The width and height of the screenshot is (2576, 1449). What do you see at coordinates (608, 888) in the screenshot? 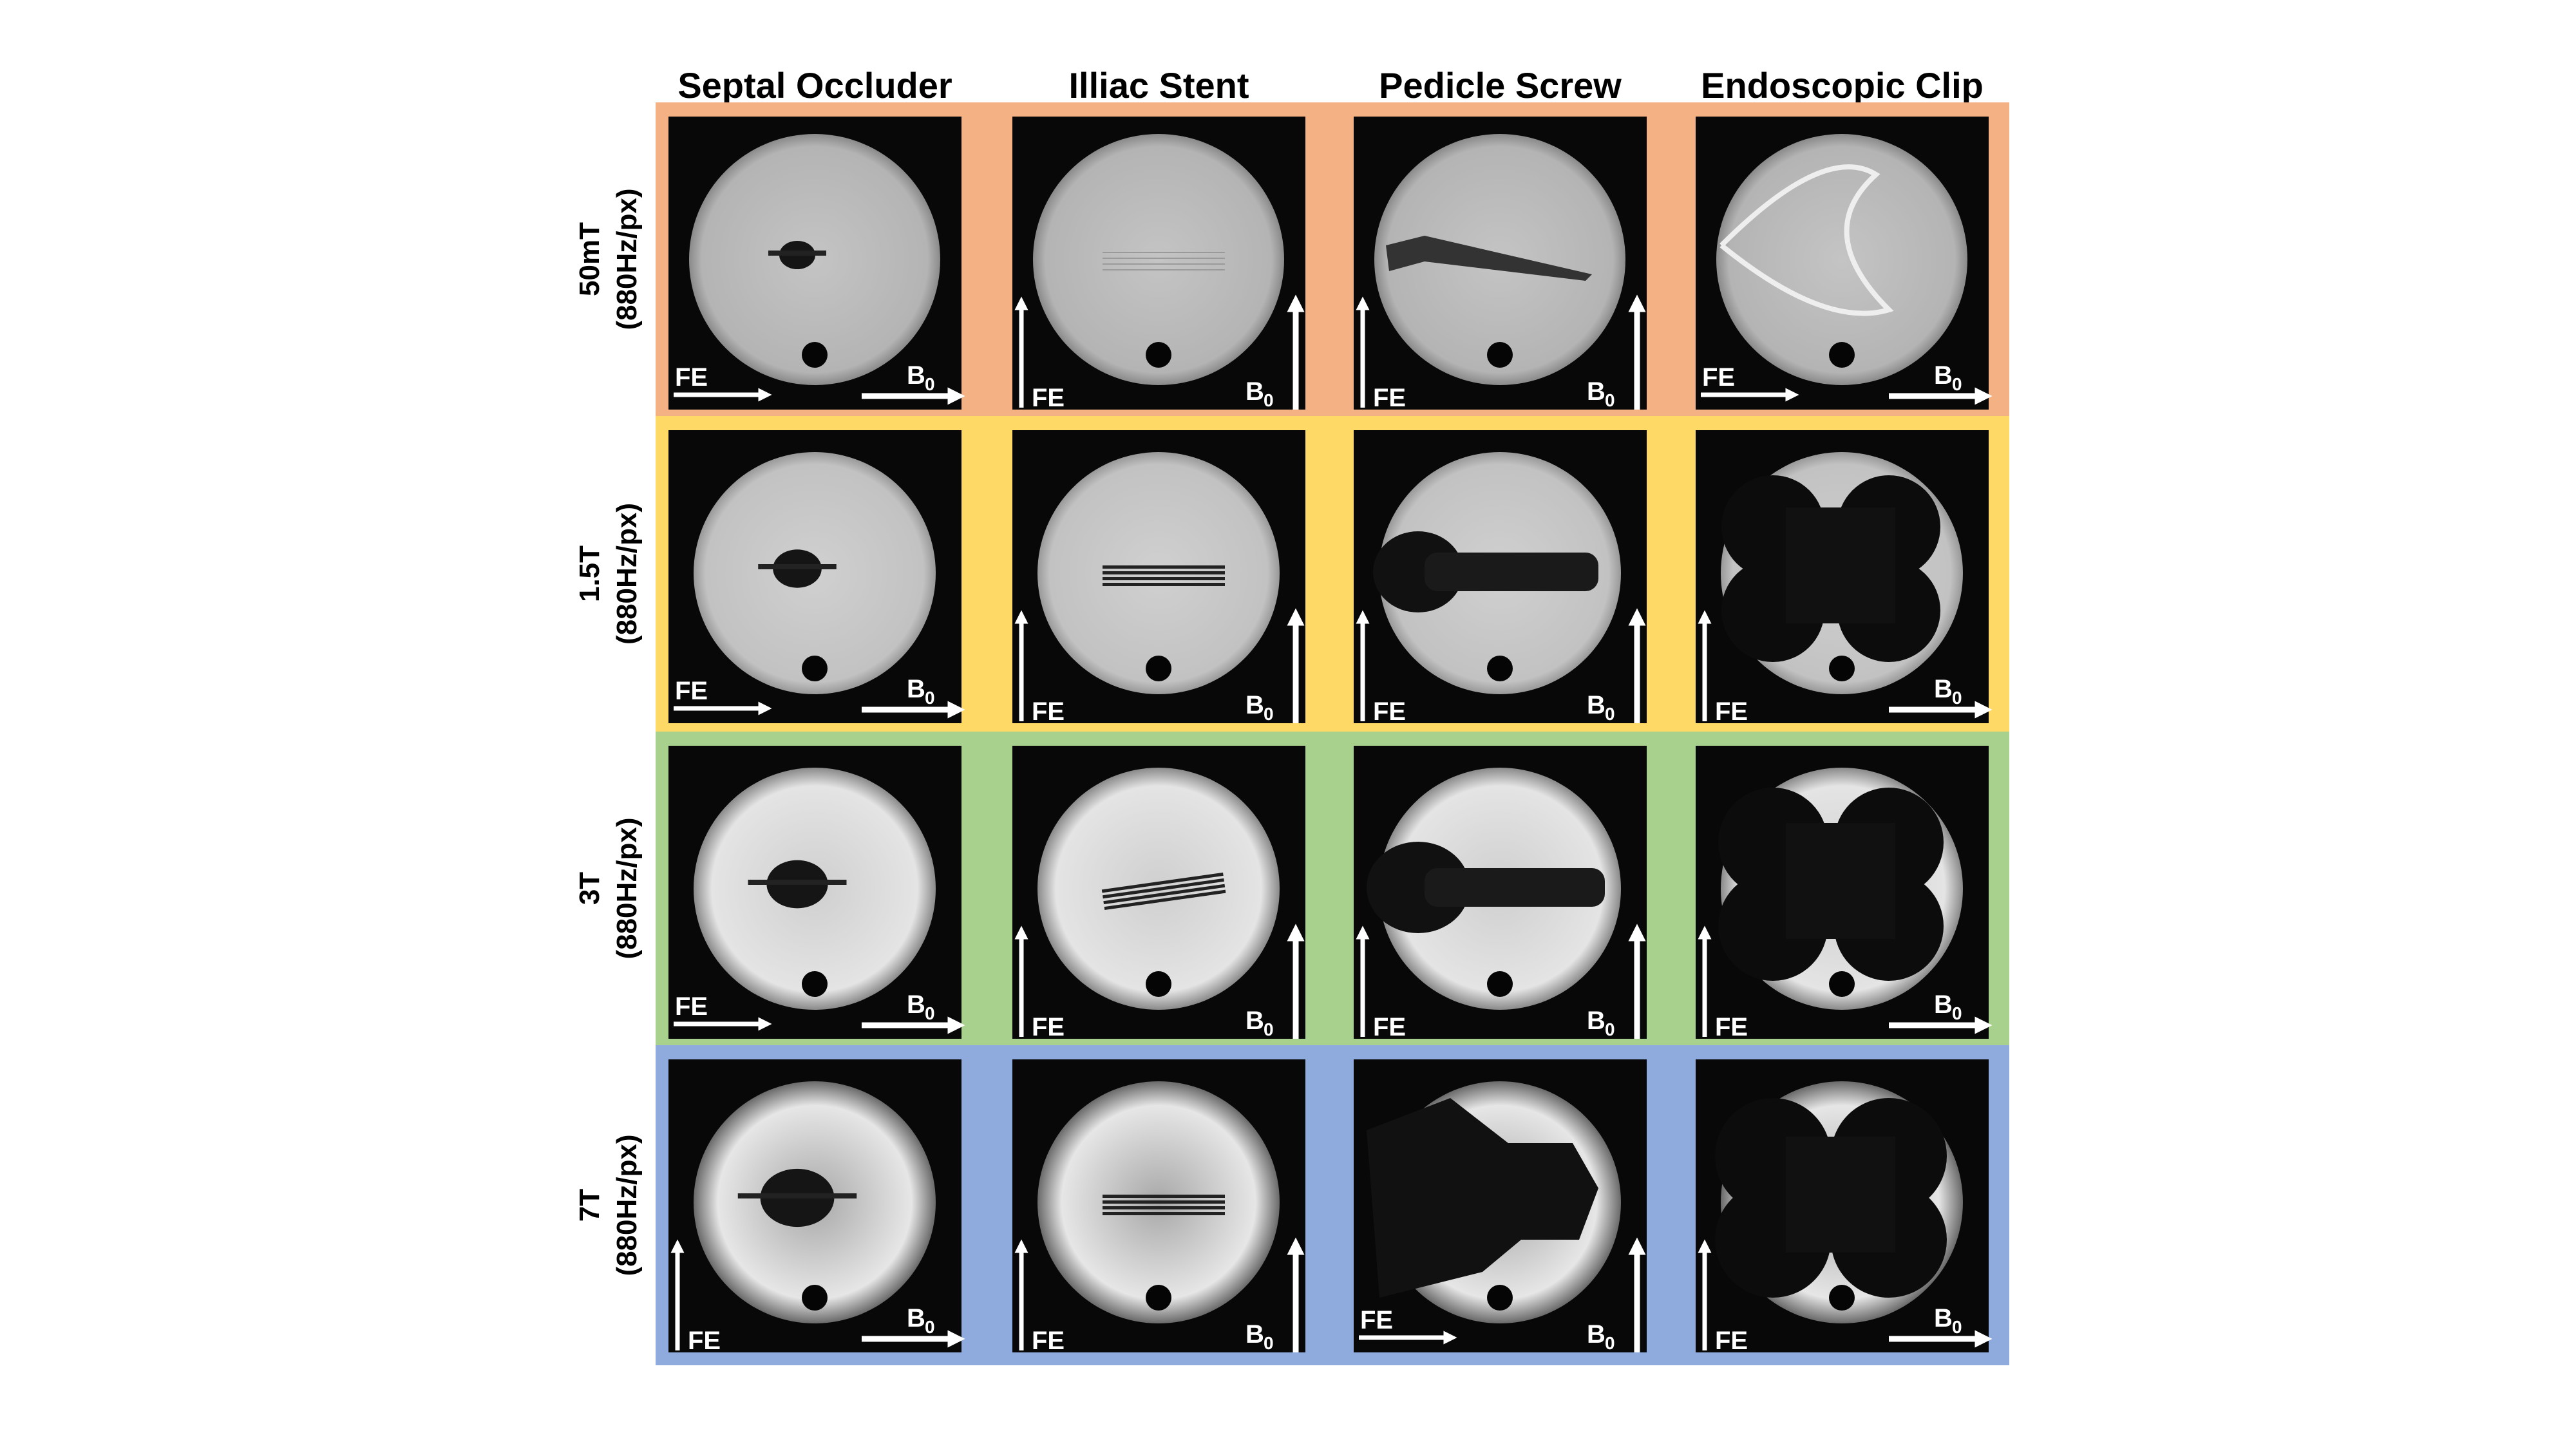
I see `row-label: 3T (880Hz/px)` at bounding box center [608, 888].